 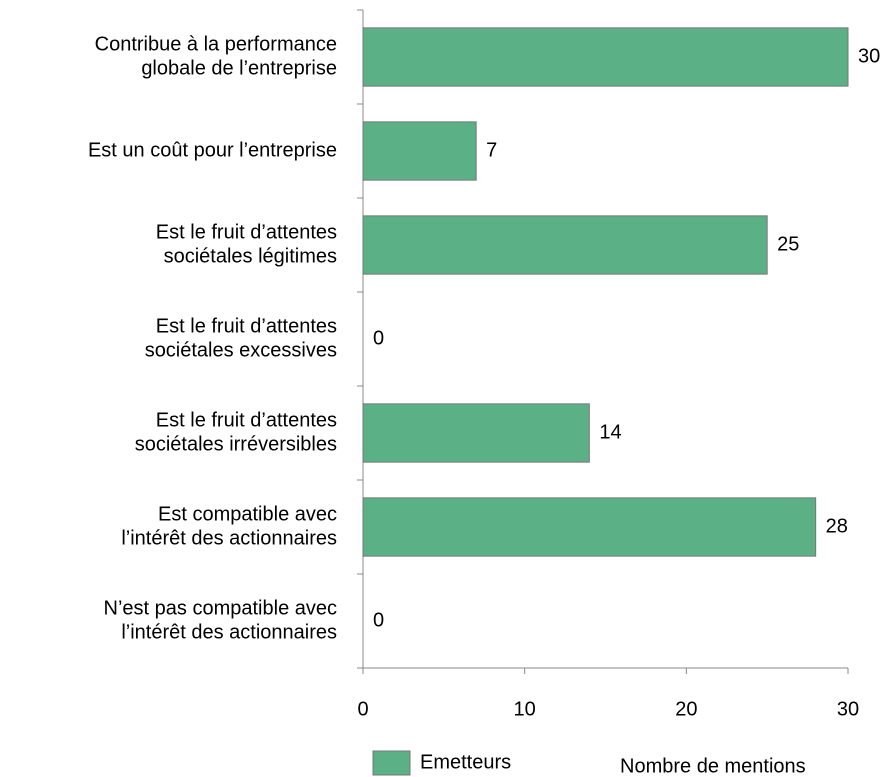 What do you see at coordinates (250, 256) in the screenshot?
I see `y-tick-label: sociétales légitimes` at bounding box center [250, 256].